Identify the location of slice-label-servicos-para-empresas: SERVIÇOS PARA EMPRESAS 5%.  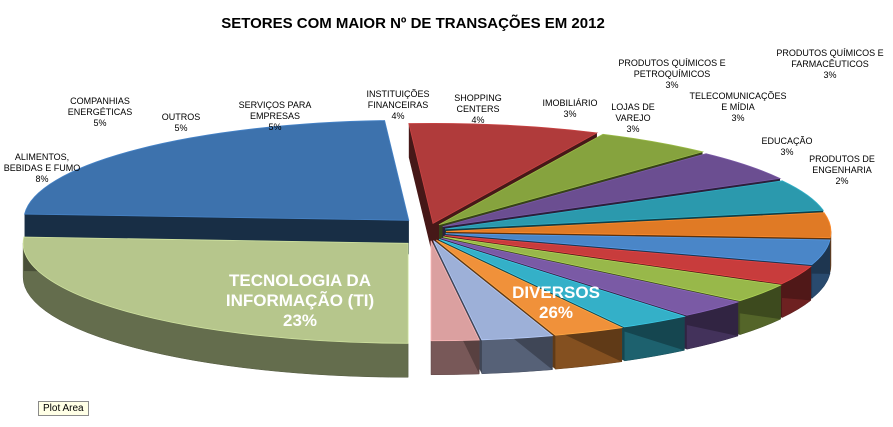
(275, 116).